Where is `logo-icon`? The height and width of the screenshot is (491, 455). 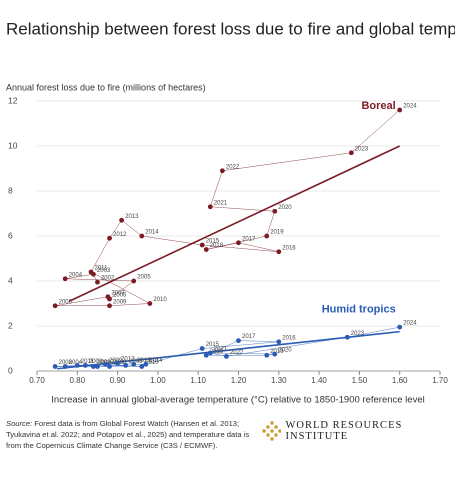 logo-icon is located at coordinates (271, 431).